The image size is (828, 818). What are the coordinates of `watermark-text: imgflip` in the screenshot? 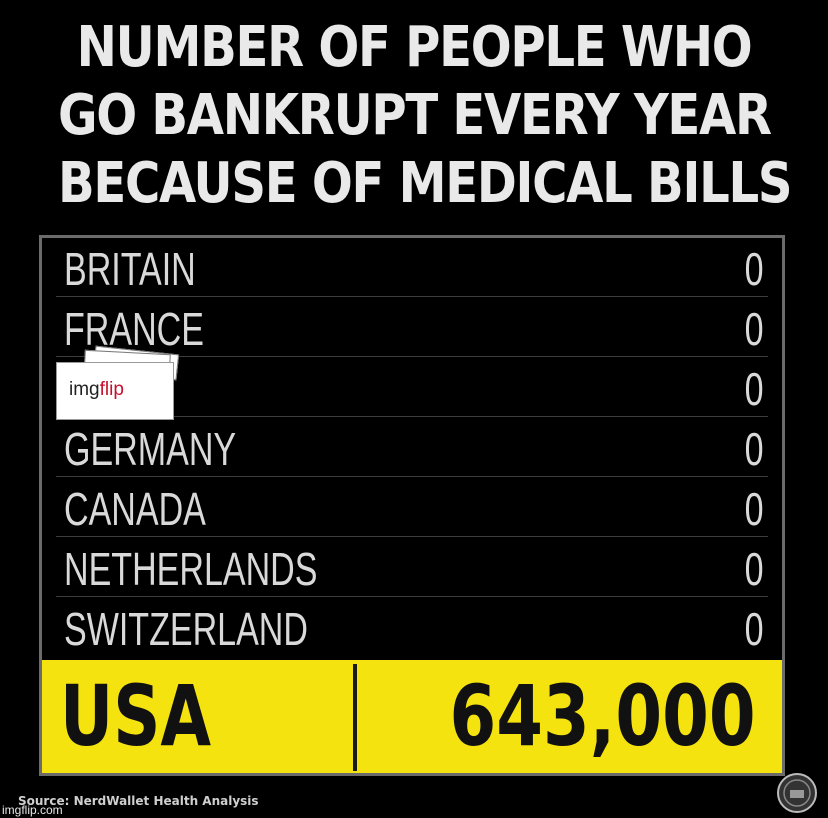 It's located at (96, 390).